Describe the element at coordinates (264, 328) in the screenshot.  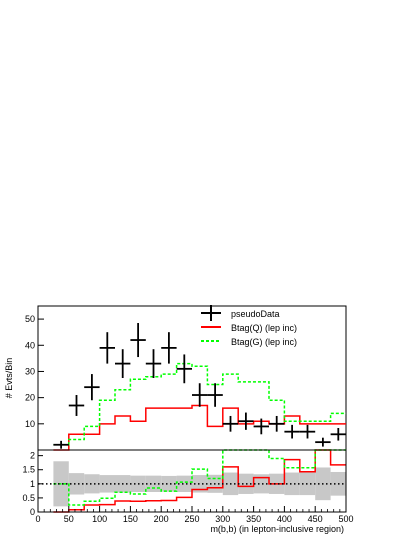
I see `legend-label-btag-q: Btag(Q) (lep inc)` at that location.